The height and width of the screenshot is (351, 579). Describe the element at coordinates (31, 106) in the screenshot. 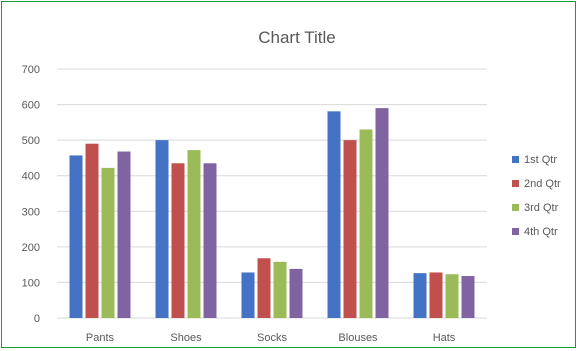

I see `y-tick-label: 600` at that location.